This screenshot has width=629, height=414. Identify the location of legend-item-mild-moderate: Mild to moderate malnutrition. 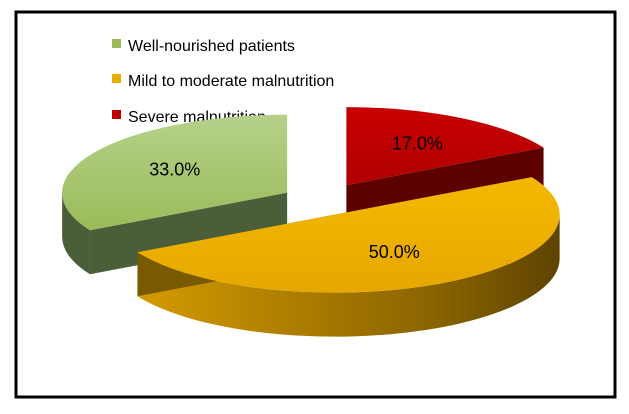
(223, 81).